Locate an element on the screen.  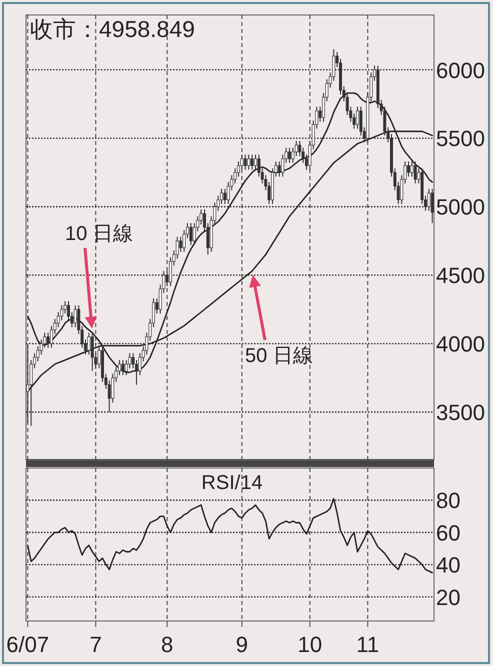
y-tick-label: 5000 is located at coordinates (460, 207).